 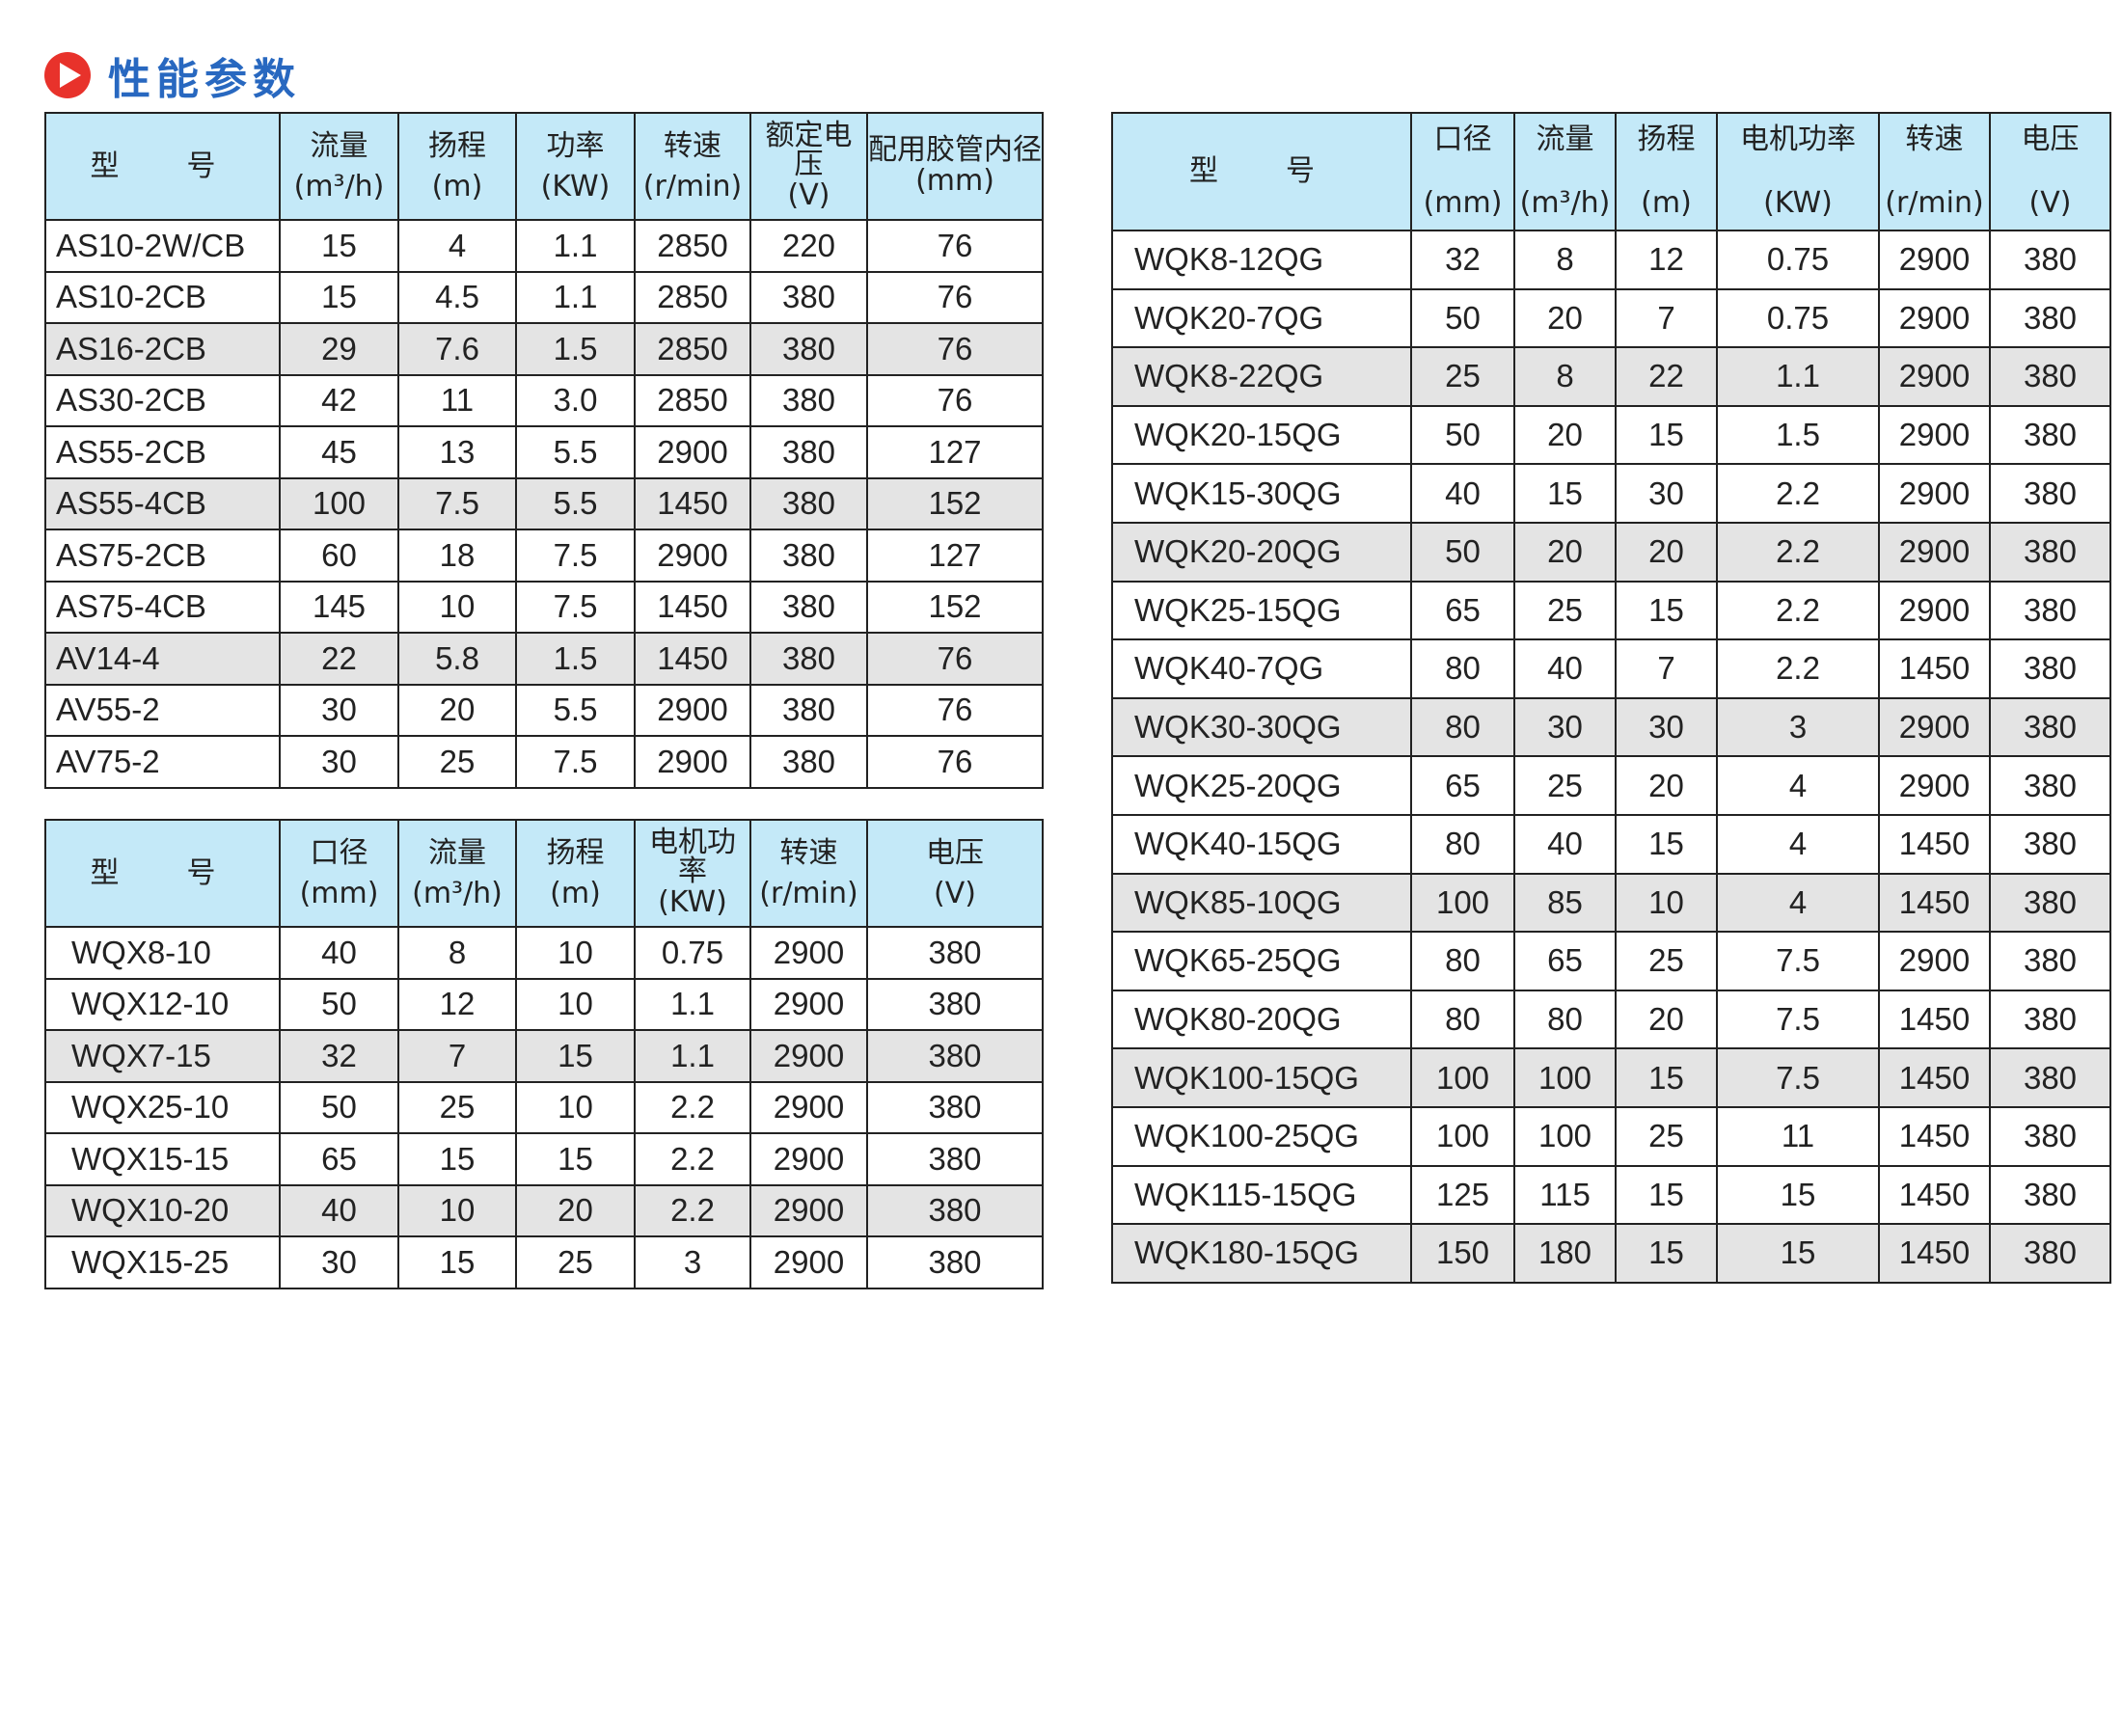 What do you see at coordinates (1262, 376) in the screenshot?
I see `model-cell: WQK8-22QG` at bounding box center [1262, 376].